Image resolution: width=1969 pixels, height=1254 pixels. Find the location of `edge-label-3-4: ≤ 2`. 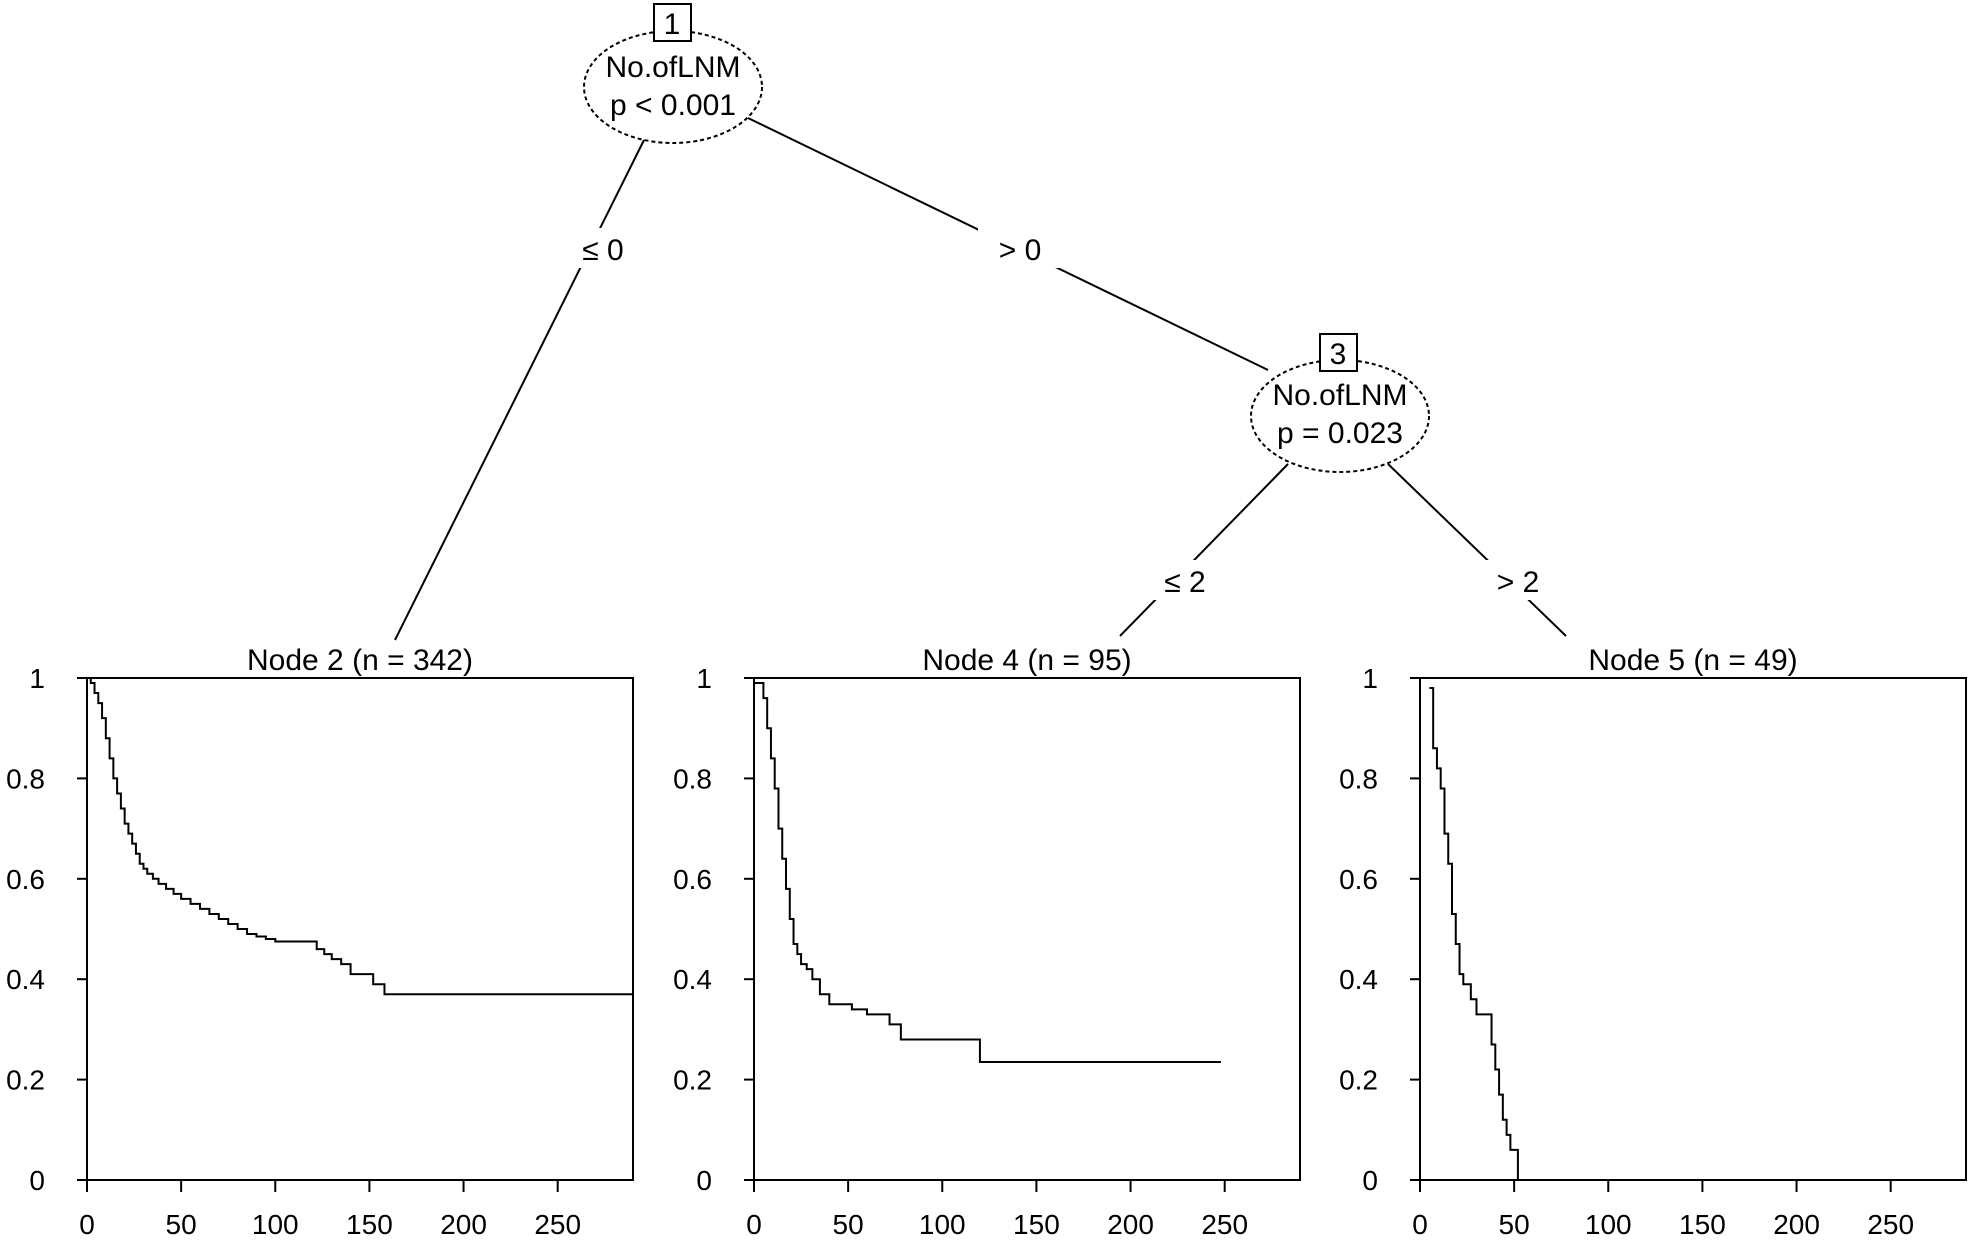

edge-label-3-4: ≤ 2 is located at coordinates (1184, 580).